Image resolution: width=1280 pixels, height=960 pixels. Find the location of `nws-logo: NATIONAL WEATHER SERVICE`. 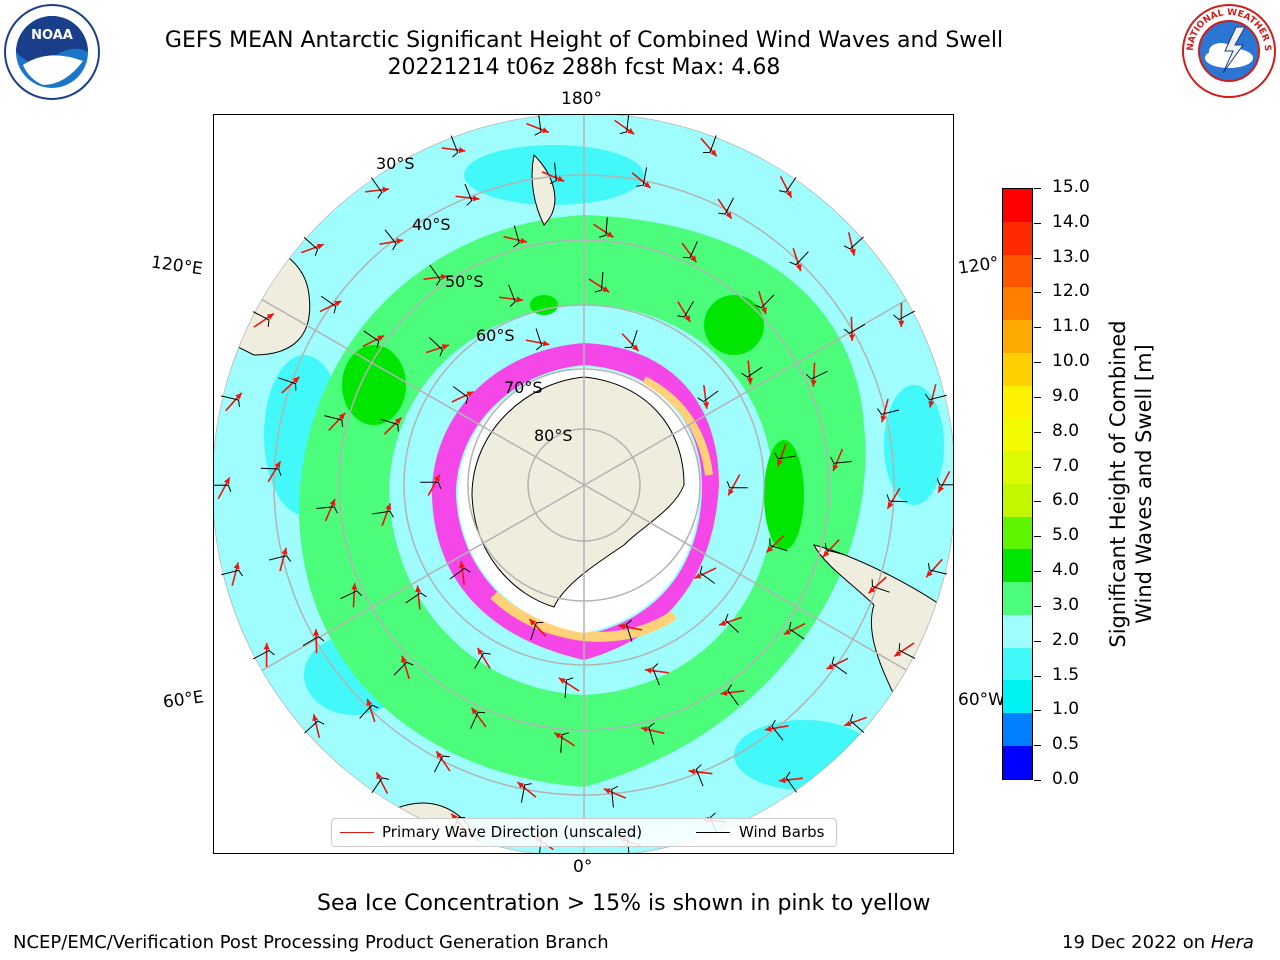

nws-logo: NATIONAL WEATHER SERVICE is located at coordinates (1227, 49).